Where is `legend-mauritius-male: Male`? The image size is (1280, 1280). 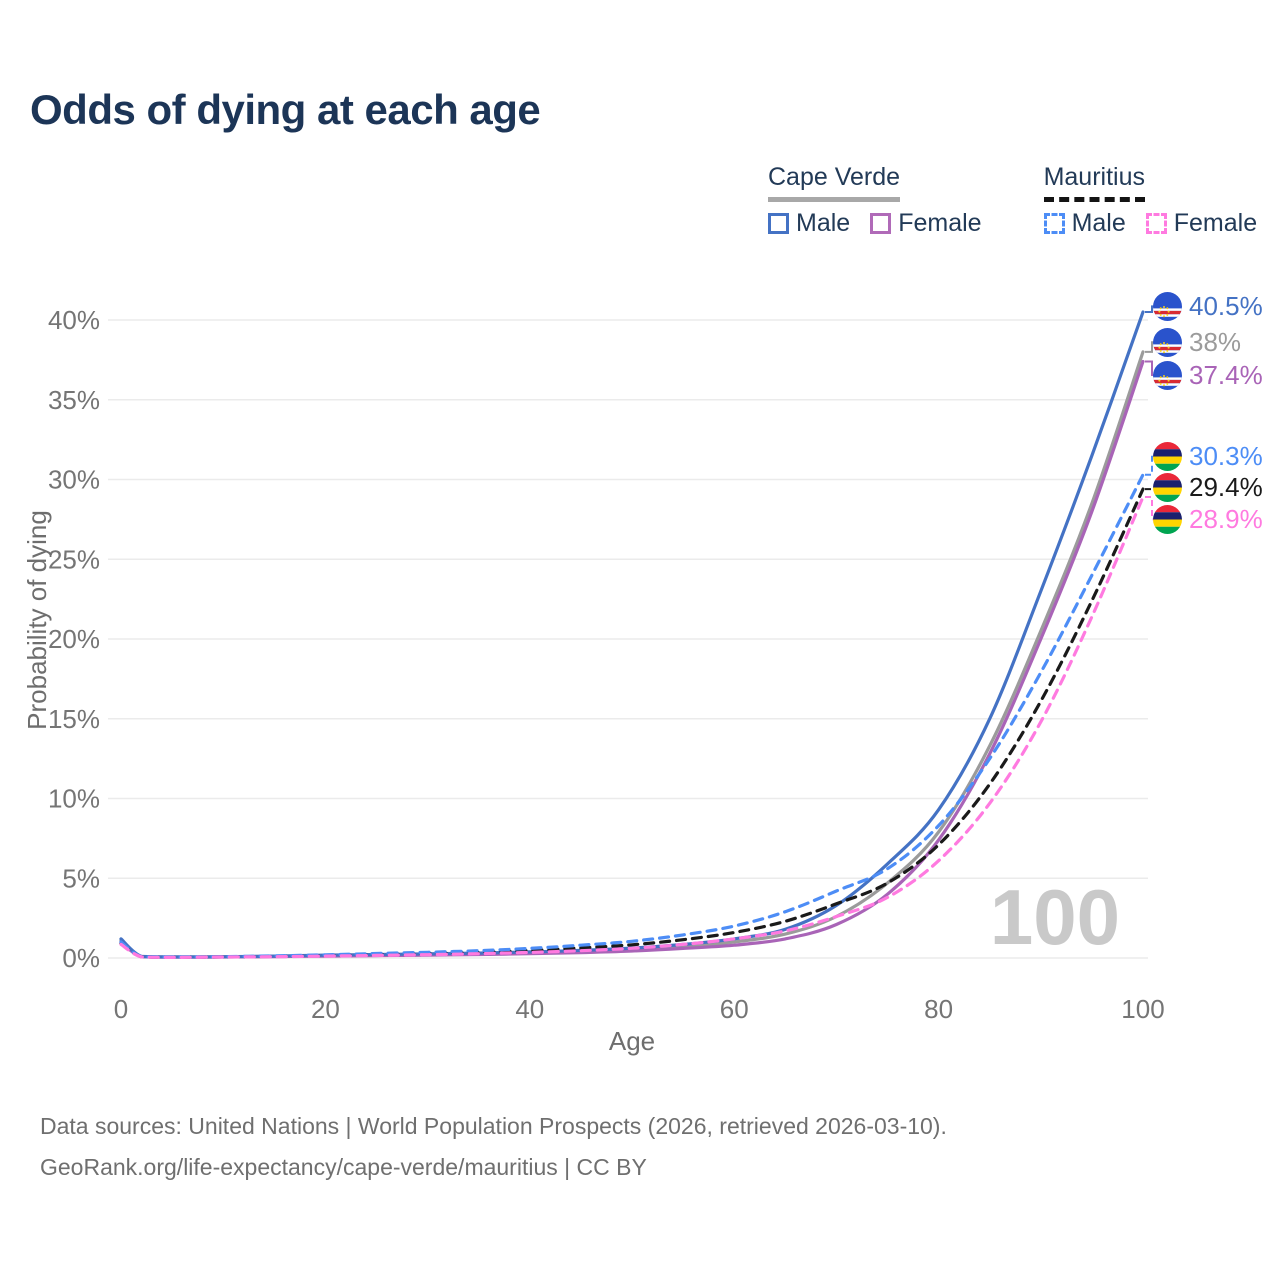 legend-mauritius-male: Male is located at coordinates (1084, 223).